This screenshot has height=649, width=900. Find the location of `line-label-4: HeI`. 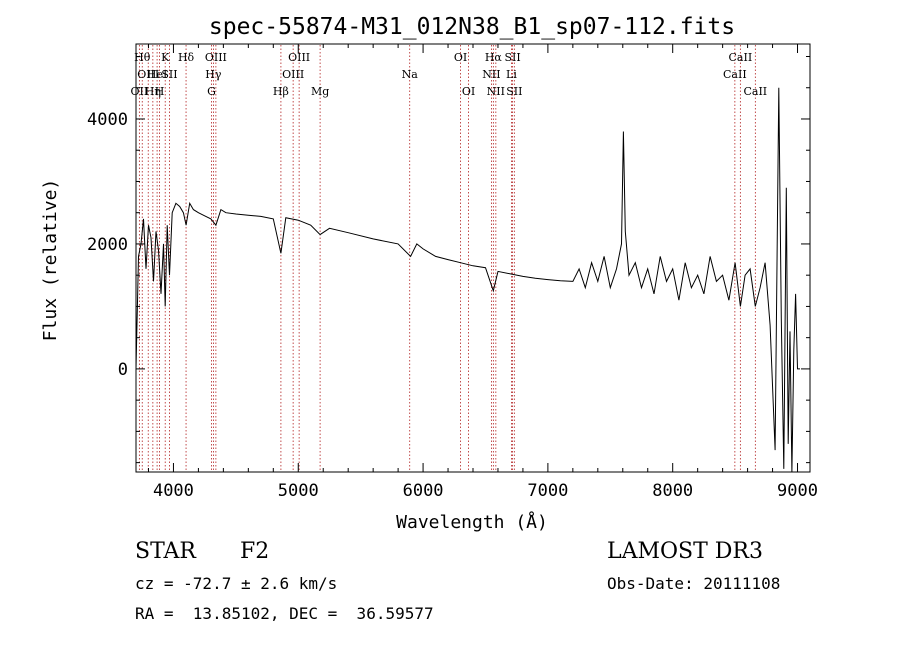

line-label-4: HeI is located at coordinates (157, 74).